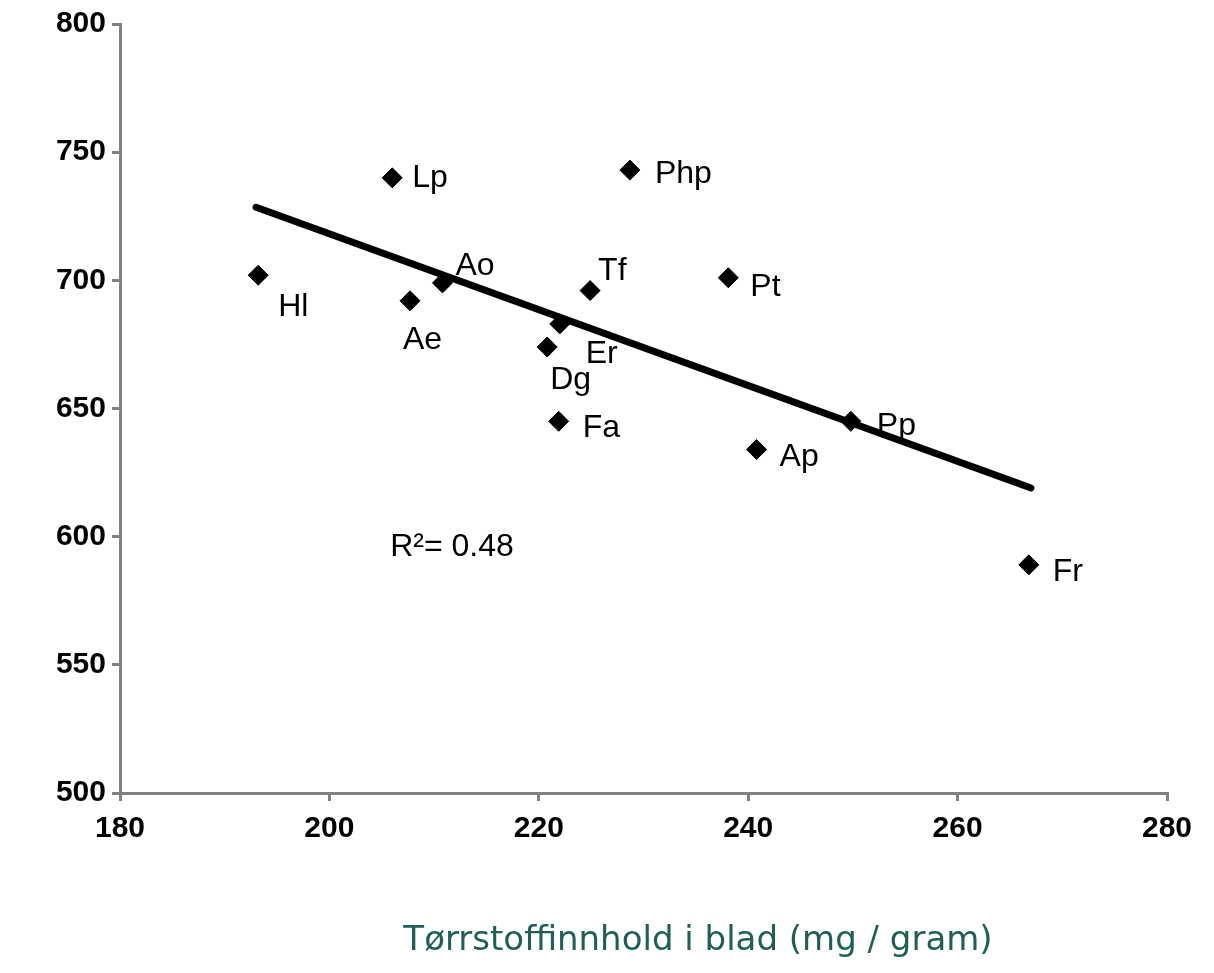  I want to click on x-tick-label: 200, so click(329, 827).